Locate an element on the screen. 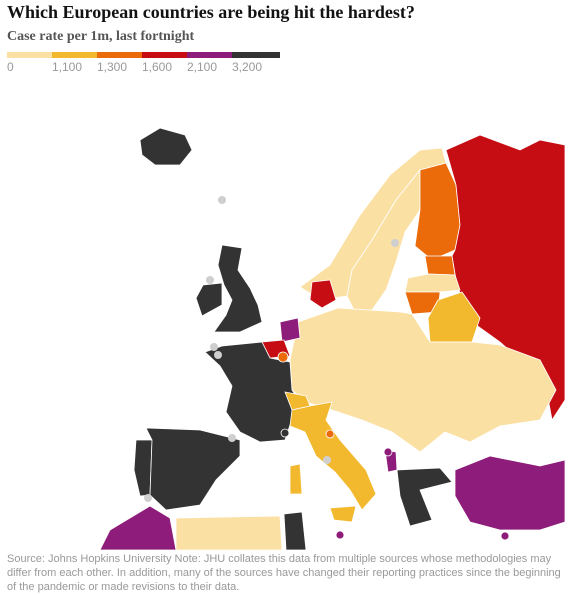  andorra is located at coordinates (232, 438).